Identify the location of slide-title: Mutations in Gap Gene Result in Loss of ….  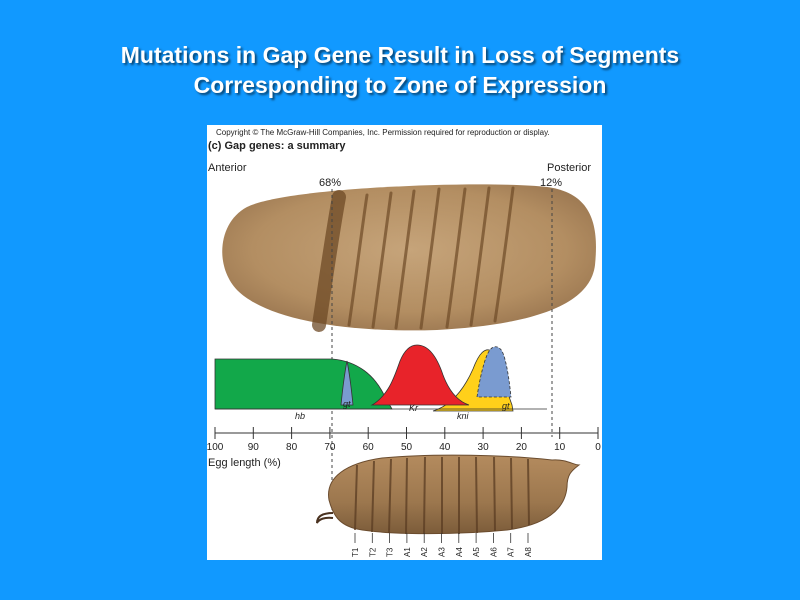
(400, 70).